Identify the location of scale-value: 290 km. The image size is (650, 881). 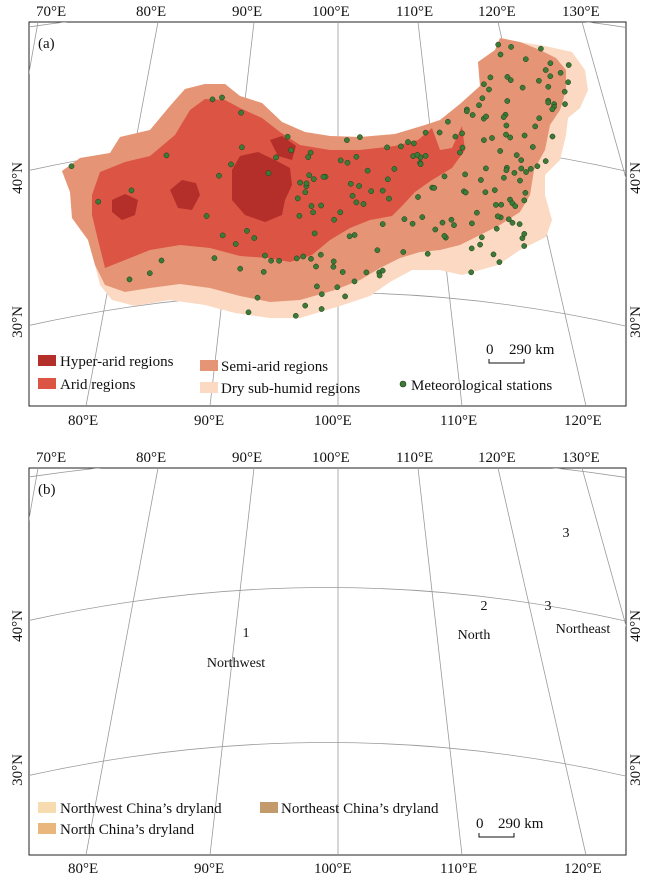
(521, 824).